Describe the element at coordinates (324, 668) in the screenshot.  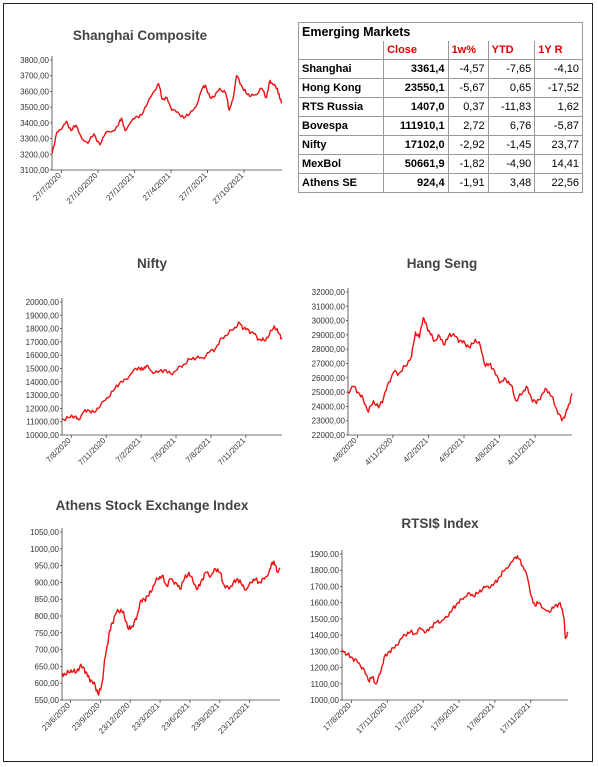
I see `y-tick-label: 1200,00` at that location.